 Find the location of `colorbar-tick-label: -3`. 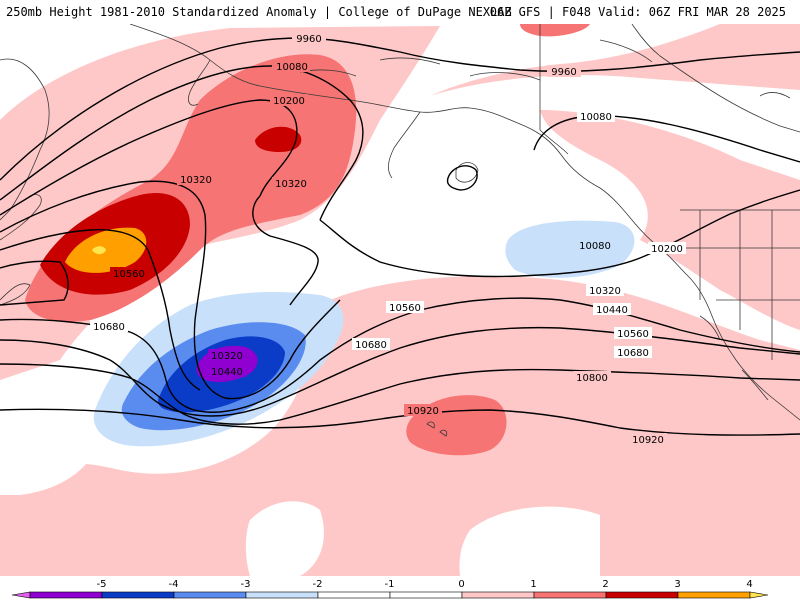

colorbar-tick-label: -3 is located at coordinates (246, 584).